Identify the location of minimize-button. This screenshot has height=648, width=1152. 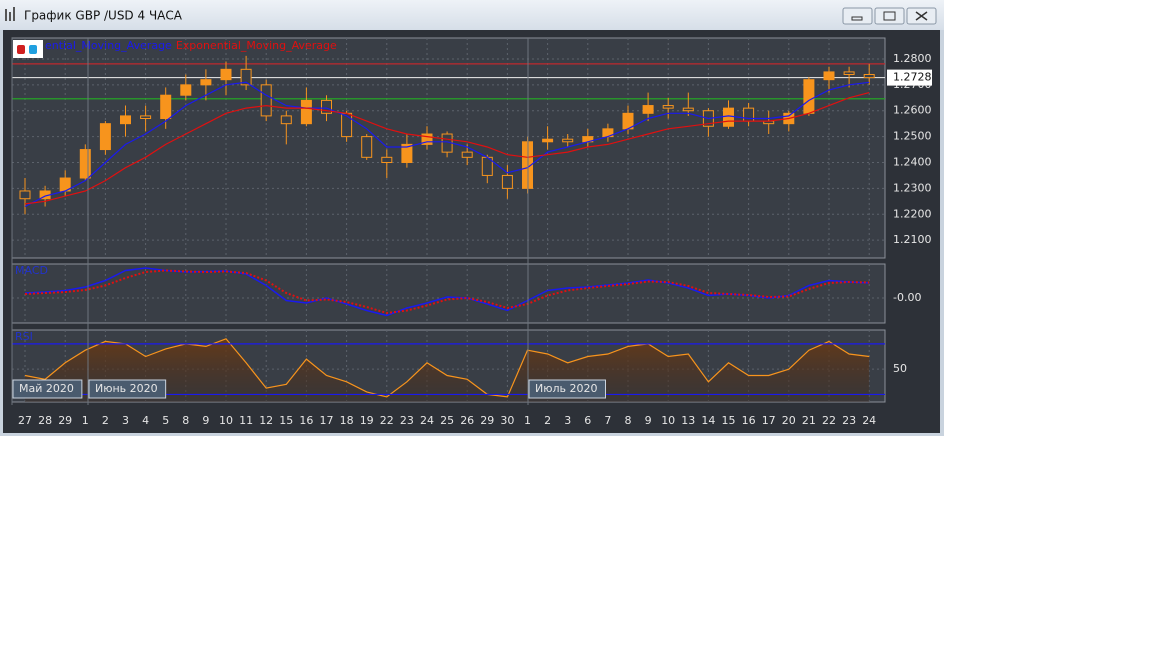
(857, 16).